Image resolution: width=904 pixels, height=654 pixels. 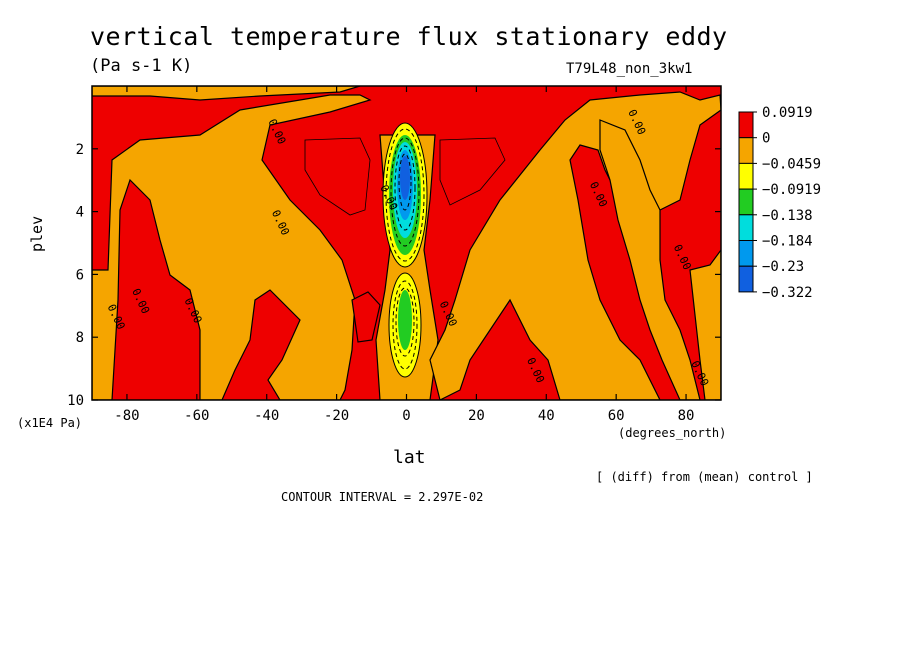 I want to click on field-contour-lines, so click(x=405, y=176).